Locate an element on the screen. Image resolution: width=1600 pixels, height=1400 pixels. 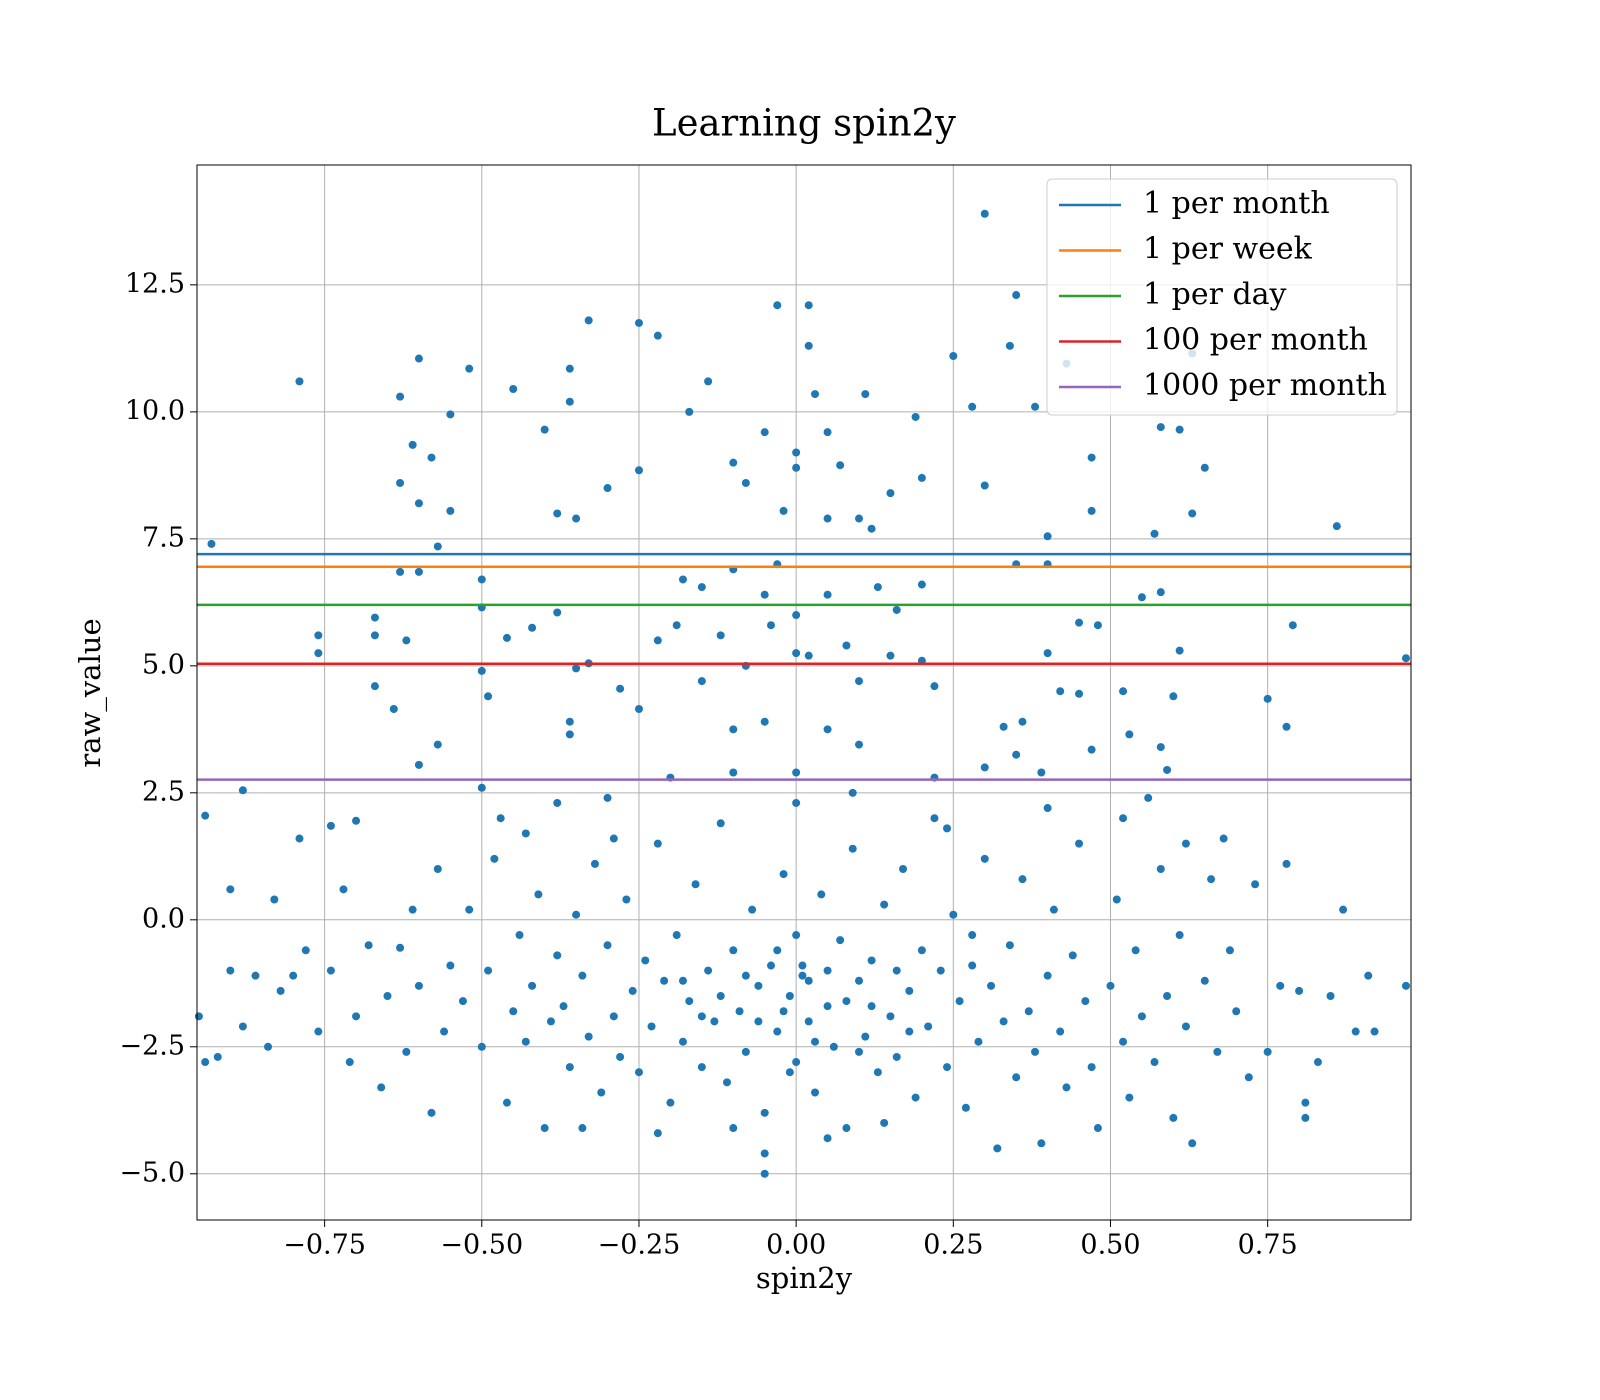
x-axis-label: spin2y is located at coordinates (804, 1278).